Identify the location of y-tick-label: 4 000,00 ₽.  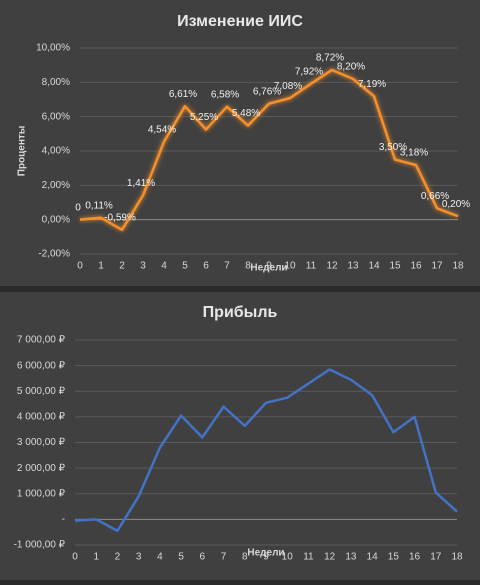
(41, 417).